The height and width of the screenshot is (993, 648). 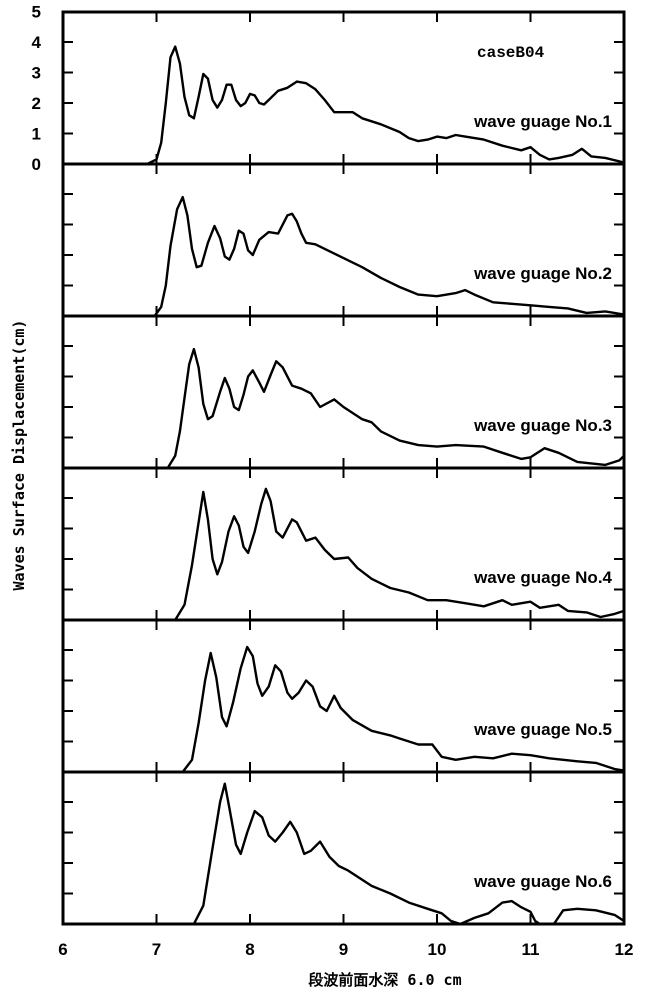 What do you see at coordinates (62, 949) in the screenshot?
I see `x-tick-label: 6` at bounding box center [62, 949].